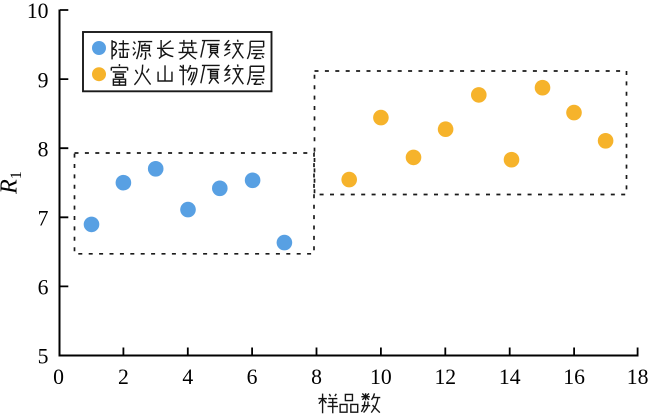  Describe the element at coordinates (638, 377) in the screenshot. I see `svg-text: 18` at that location.